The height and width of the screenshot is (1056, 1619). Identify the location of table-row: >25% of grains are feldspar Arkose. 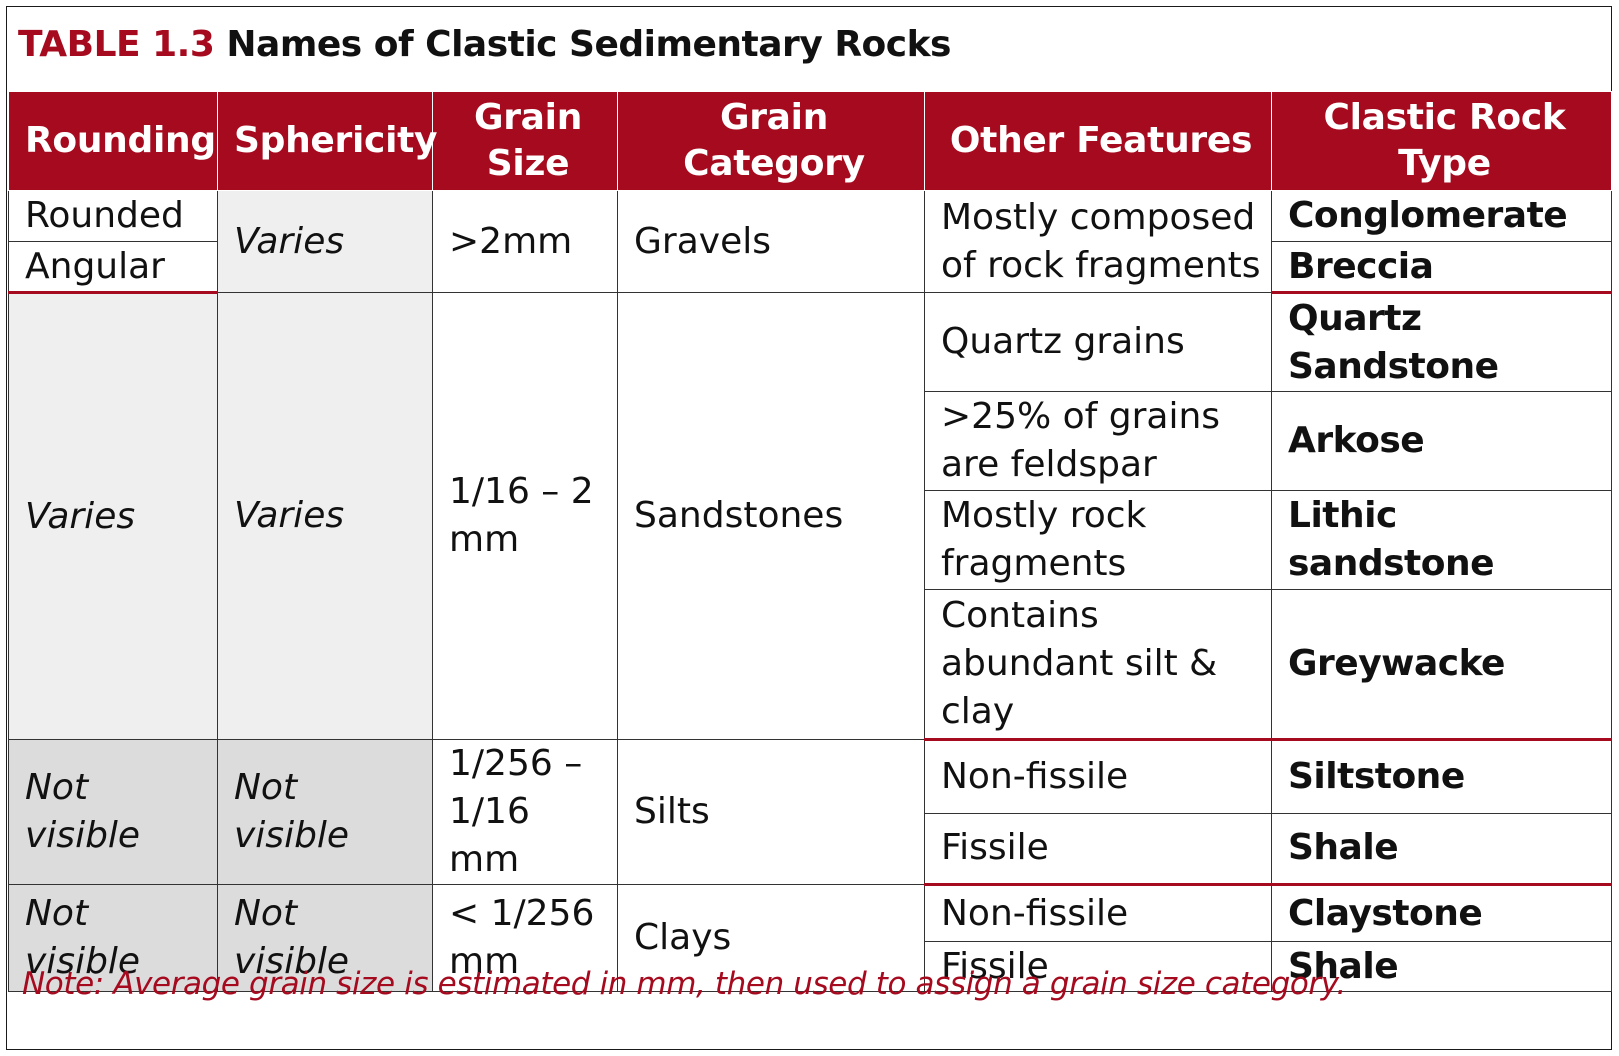
(810, 441).